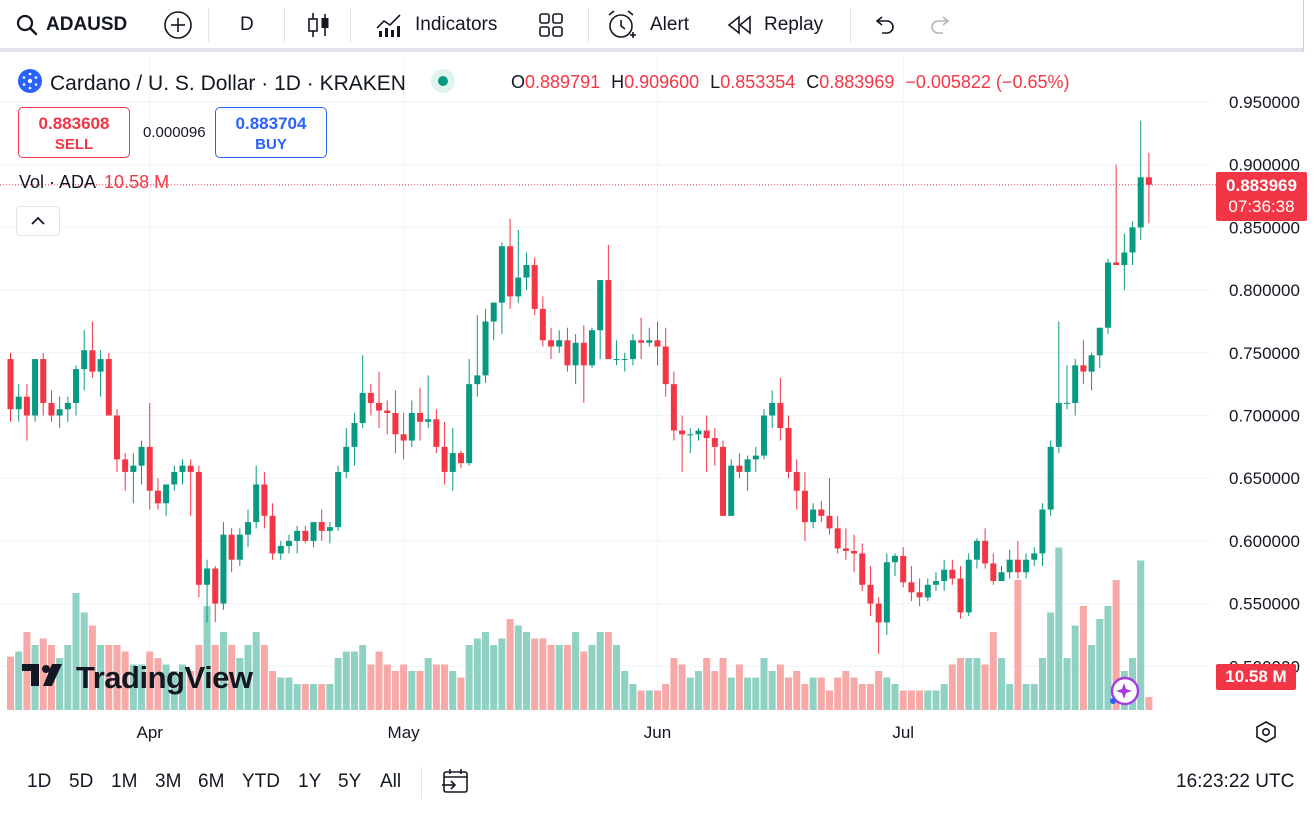 This screenshot has height=815, width=1314. Describe the element at coordinates (271, 132) in the screenshot. I see `buy-button: 0.883704 BUY` at that location.